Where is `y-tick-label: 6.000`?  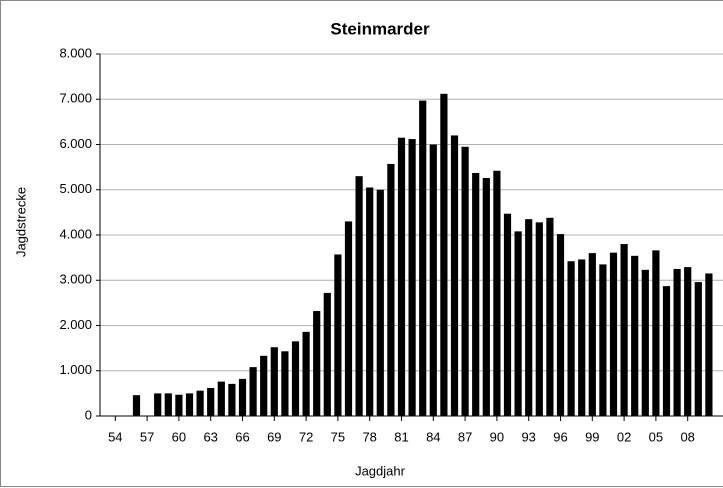 y-tick-label: 6.000 is located at coordinates (75, 143).